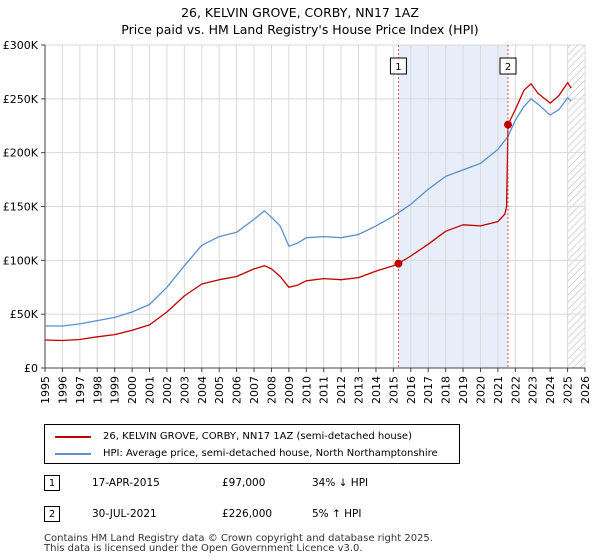  Describe the element at coordinates (150, 390) in the screenshot. I see `x-tick-label: 2001` at that location.